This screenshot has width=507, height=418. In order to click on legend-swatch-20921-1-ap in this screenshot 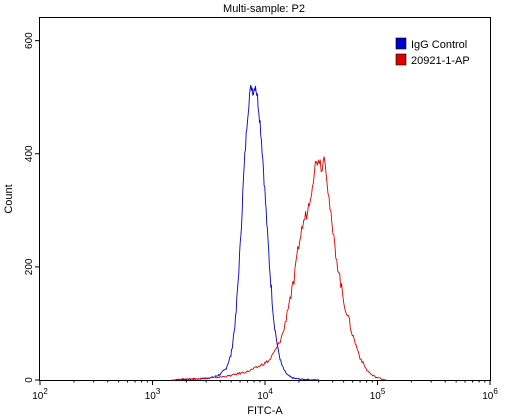, I will do `click(401, 59)`.